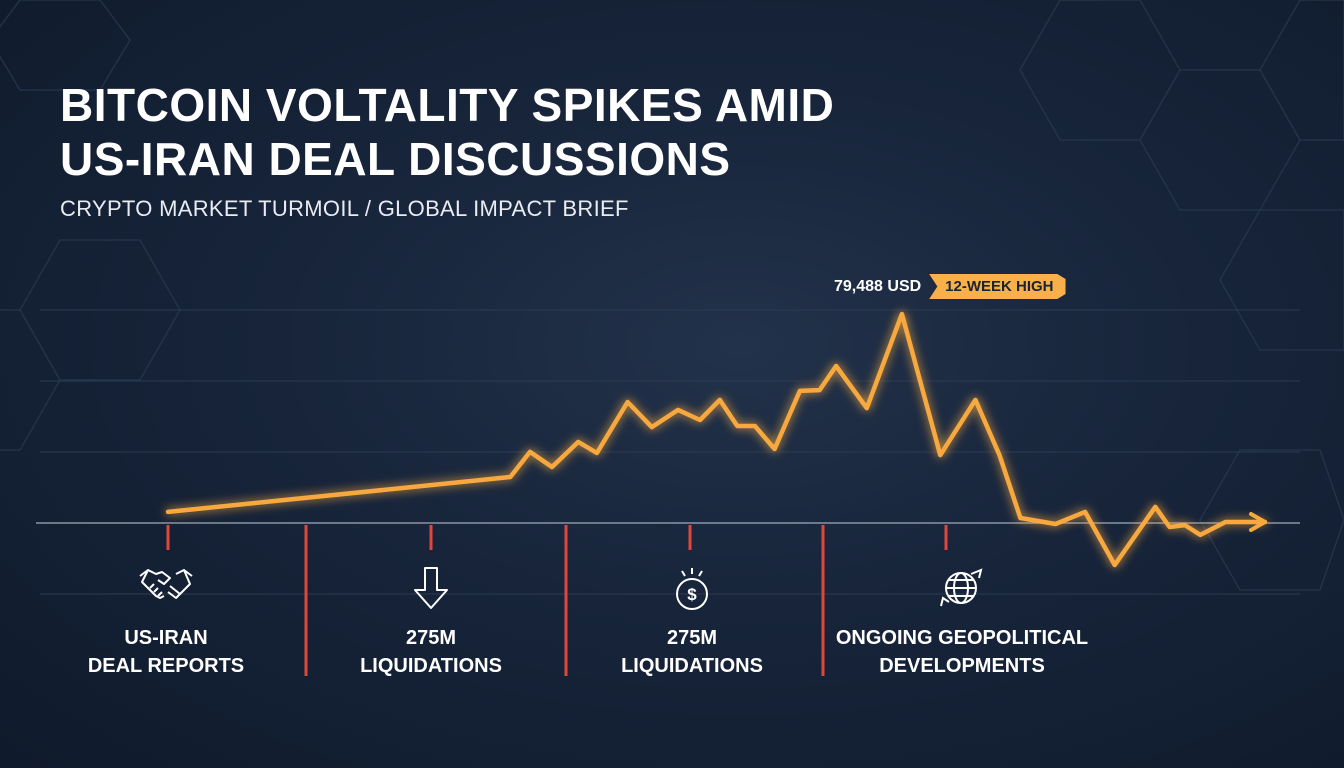 The image size is (1344, 768). Describe the element at coordinates (166, 666) in the screenshot. I see `event-line-2: DEAL REPORTS` at that location.